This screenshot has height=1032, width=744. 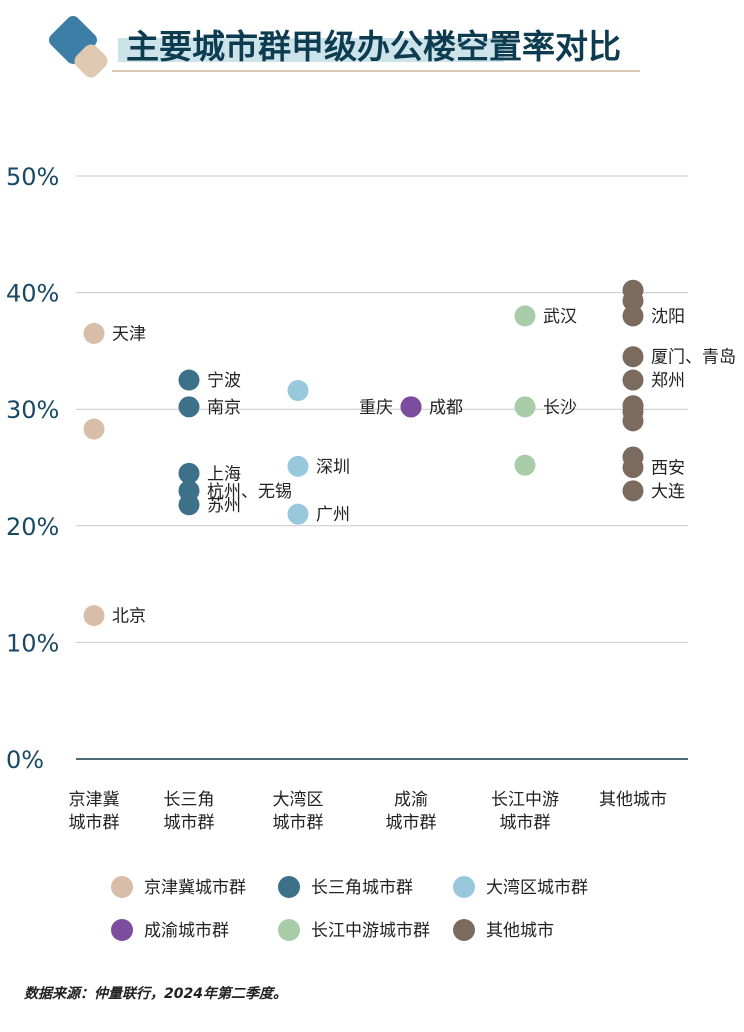 What do you see at coordinates (520, 931) in the screenshot?
I see `legend-label: 其他城市` at bounding box center [520, 931].